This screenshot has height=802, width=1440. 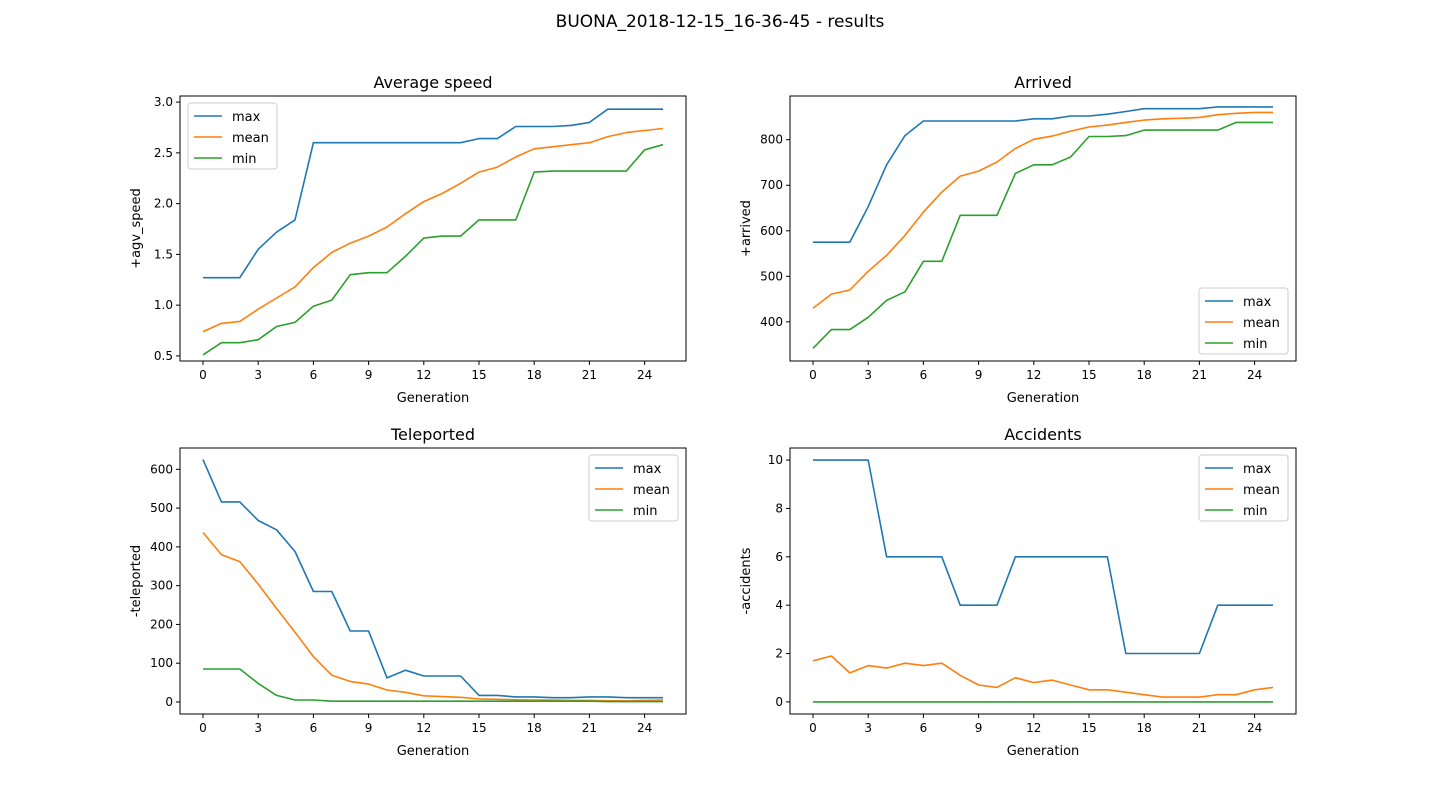 I want to click on y-tick-label: 300, so click(x=161, y=586).